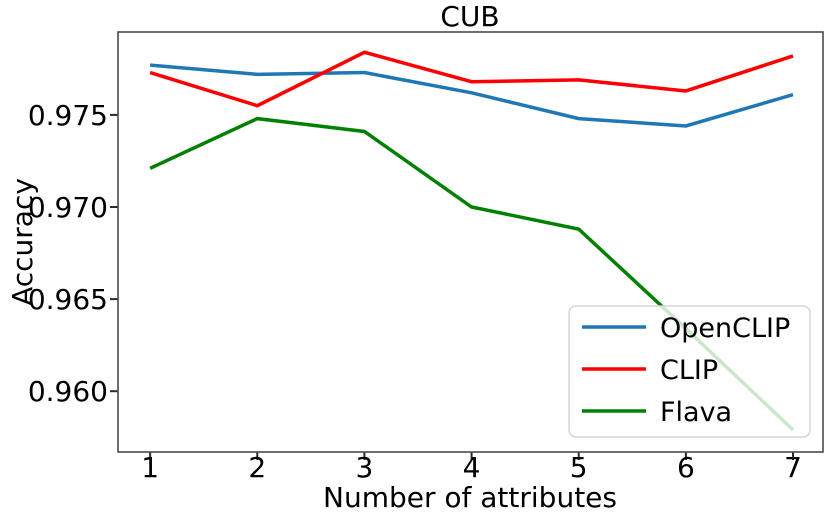 The height and width of the screenshot is (523, 830). I want to click on legend-entry-openclip: OpenCLIP, so click(686, 328).